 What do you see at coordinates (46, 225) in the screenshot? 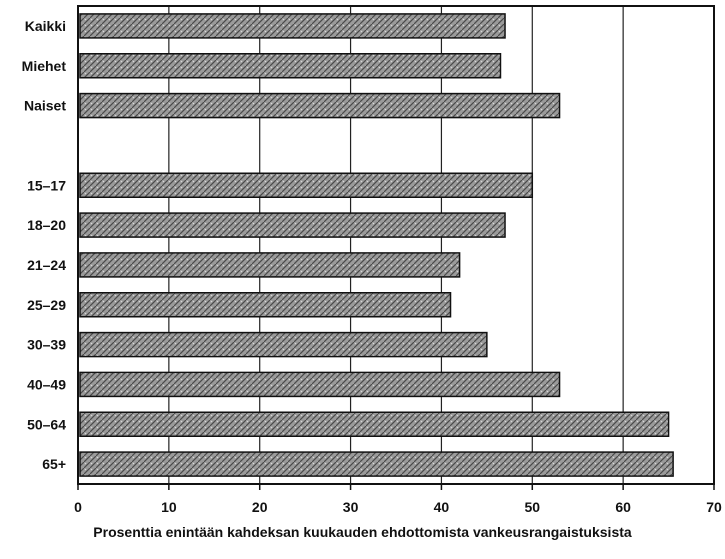
I see `category-label: 18–20` at bounding box center [46, 225].